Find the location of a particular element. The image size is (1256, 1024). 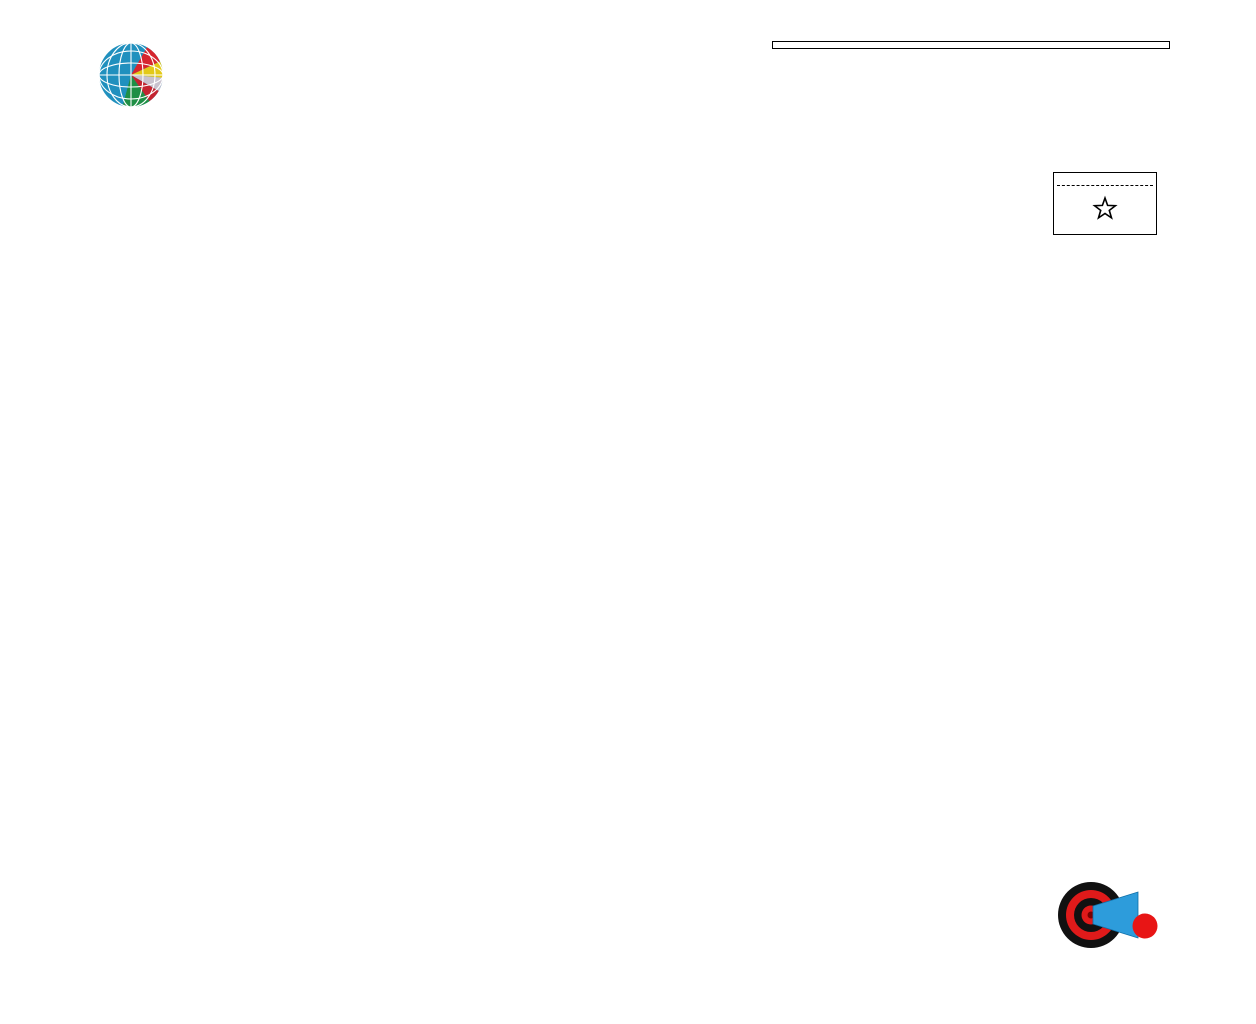

event-info-box is located at coordinates (971, 45).